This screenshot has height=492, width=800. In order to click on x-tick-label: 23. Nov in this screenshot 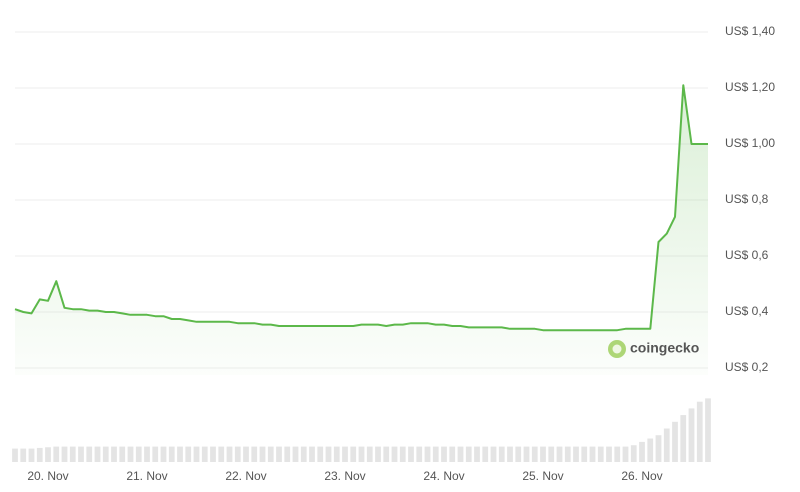, I will do `click(344, 476)`.